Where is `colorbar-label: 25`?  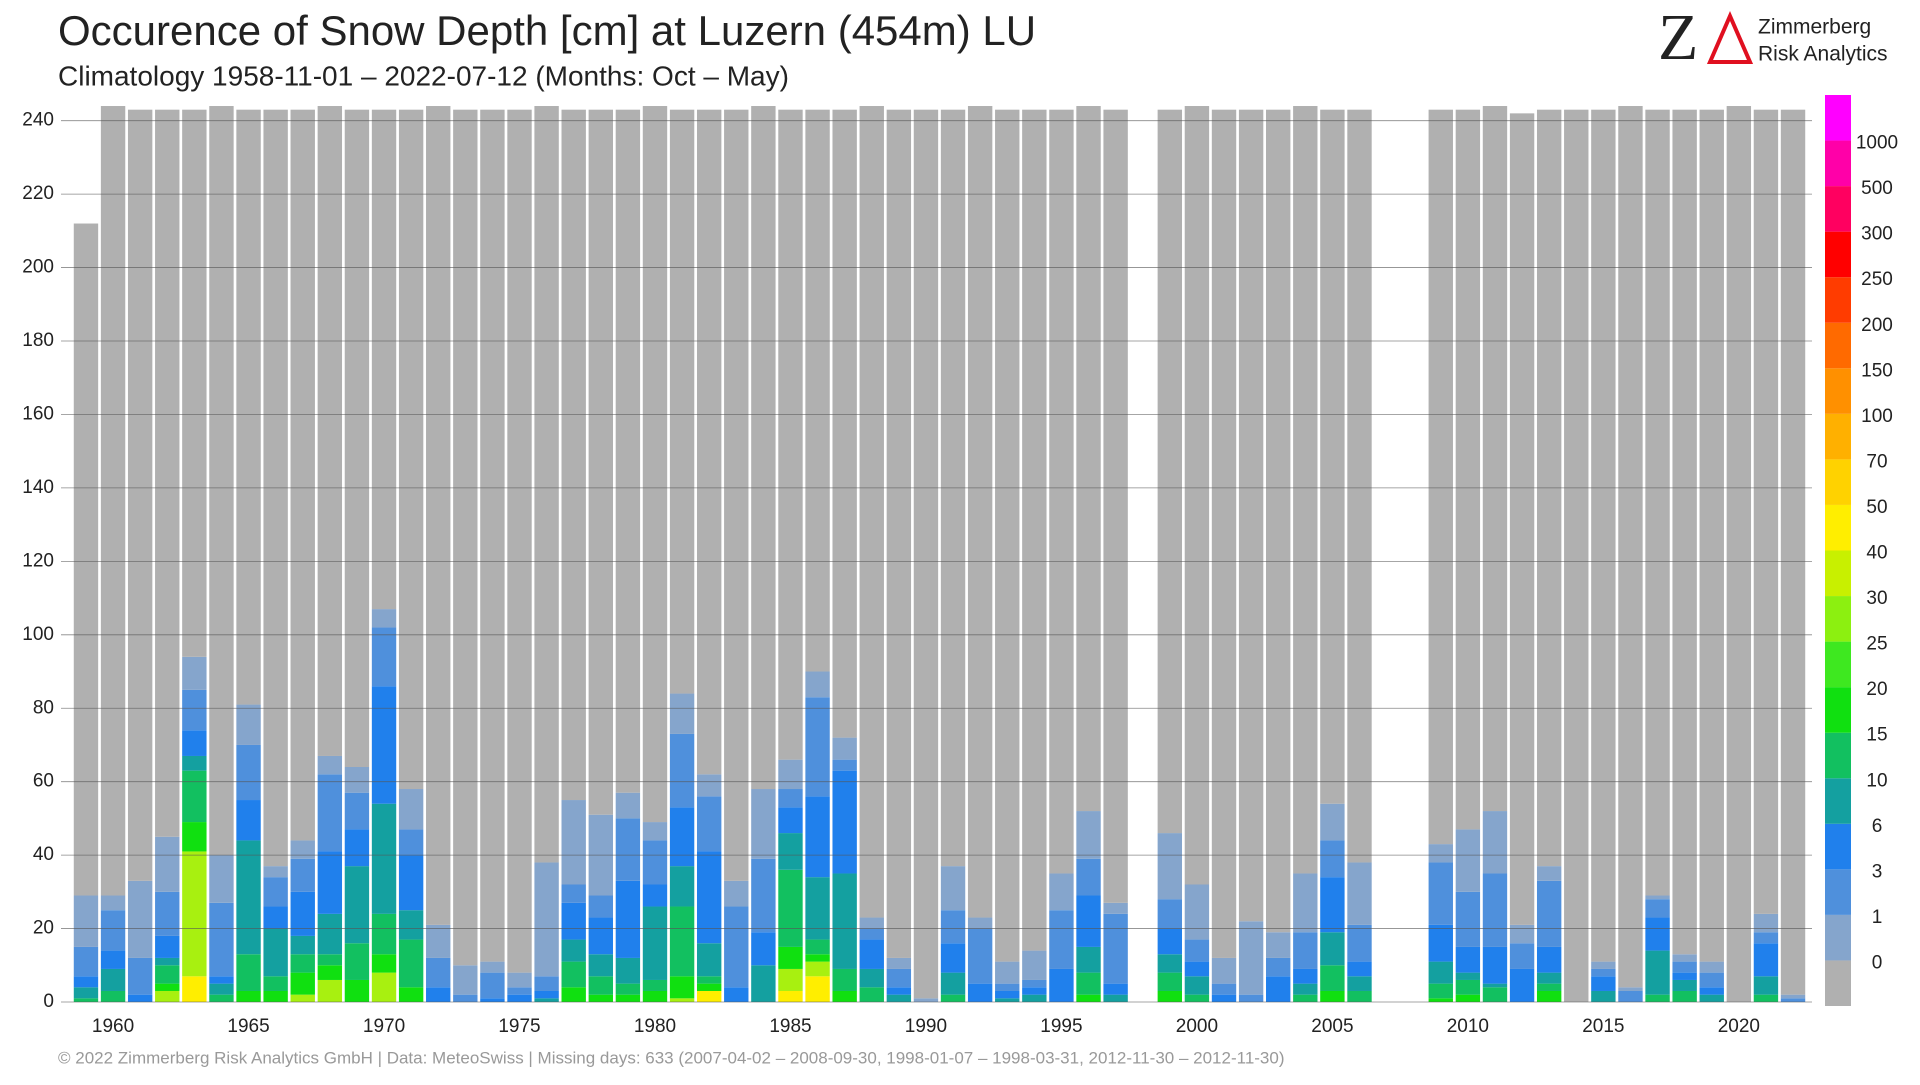 colorbar-label: 25 is located at coordinates (1876, 644).